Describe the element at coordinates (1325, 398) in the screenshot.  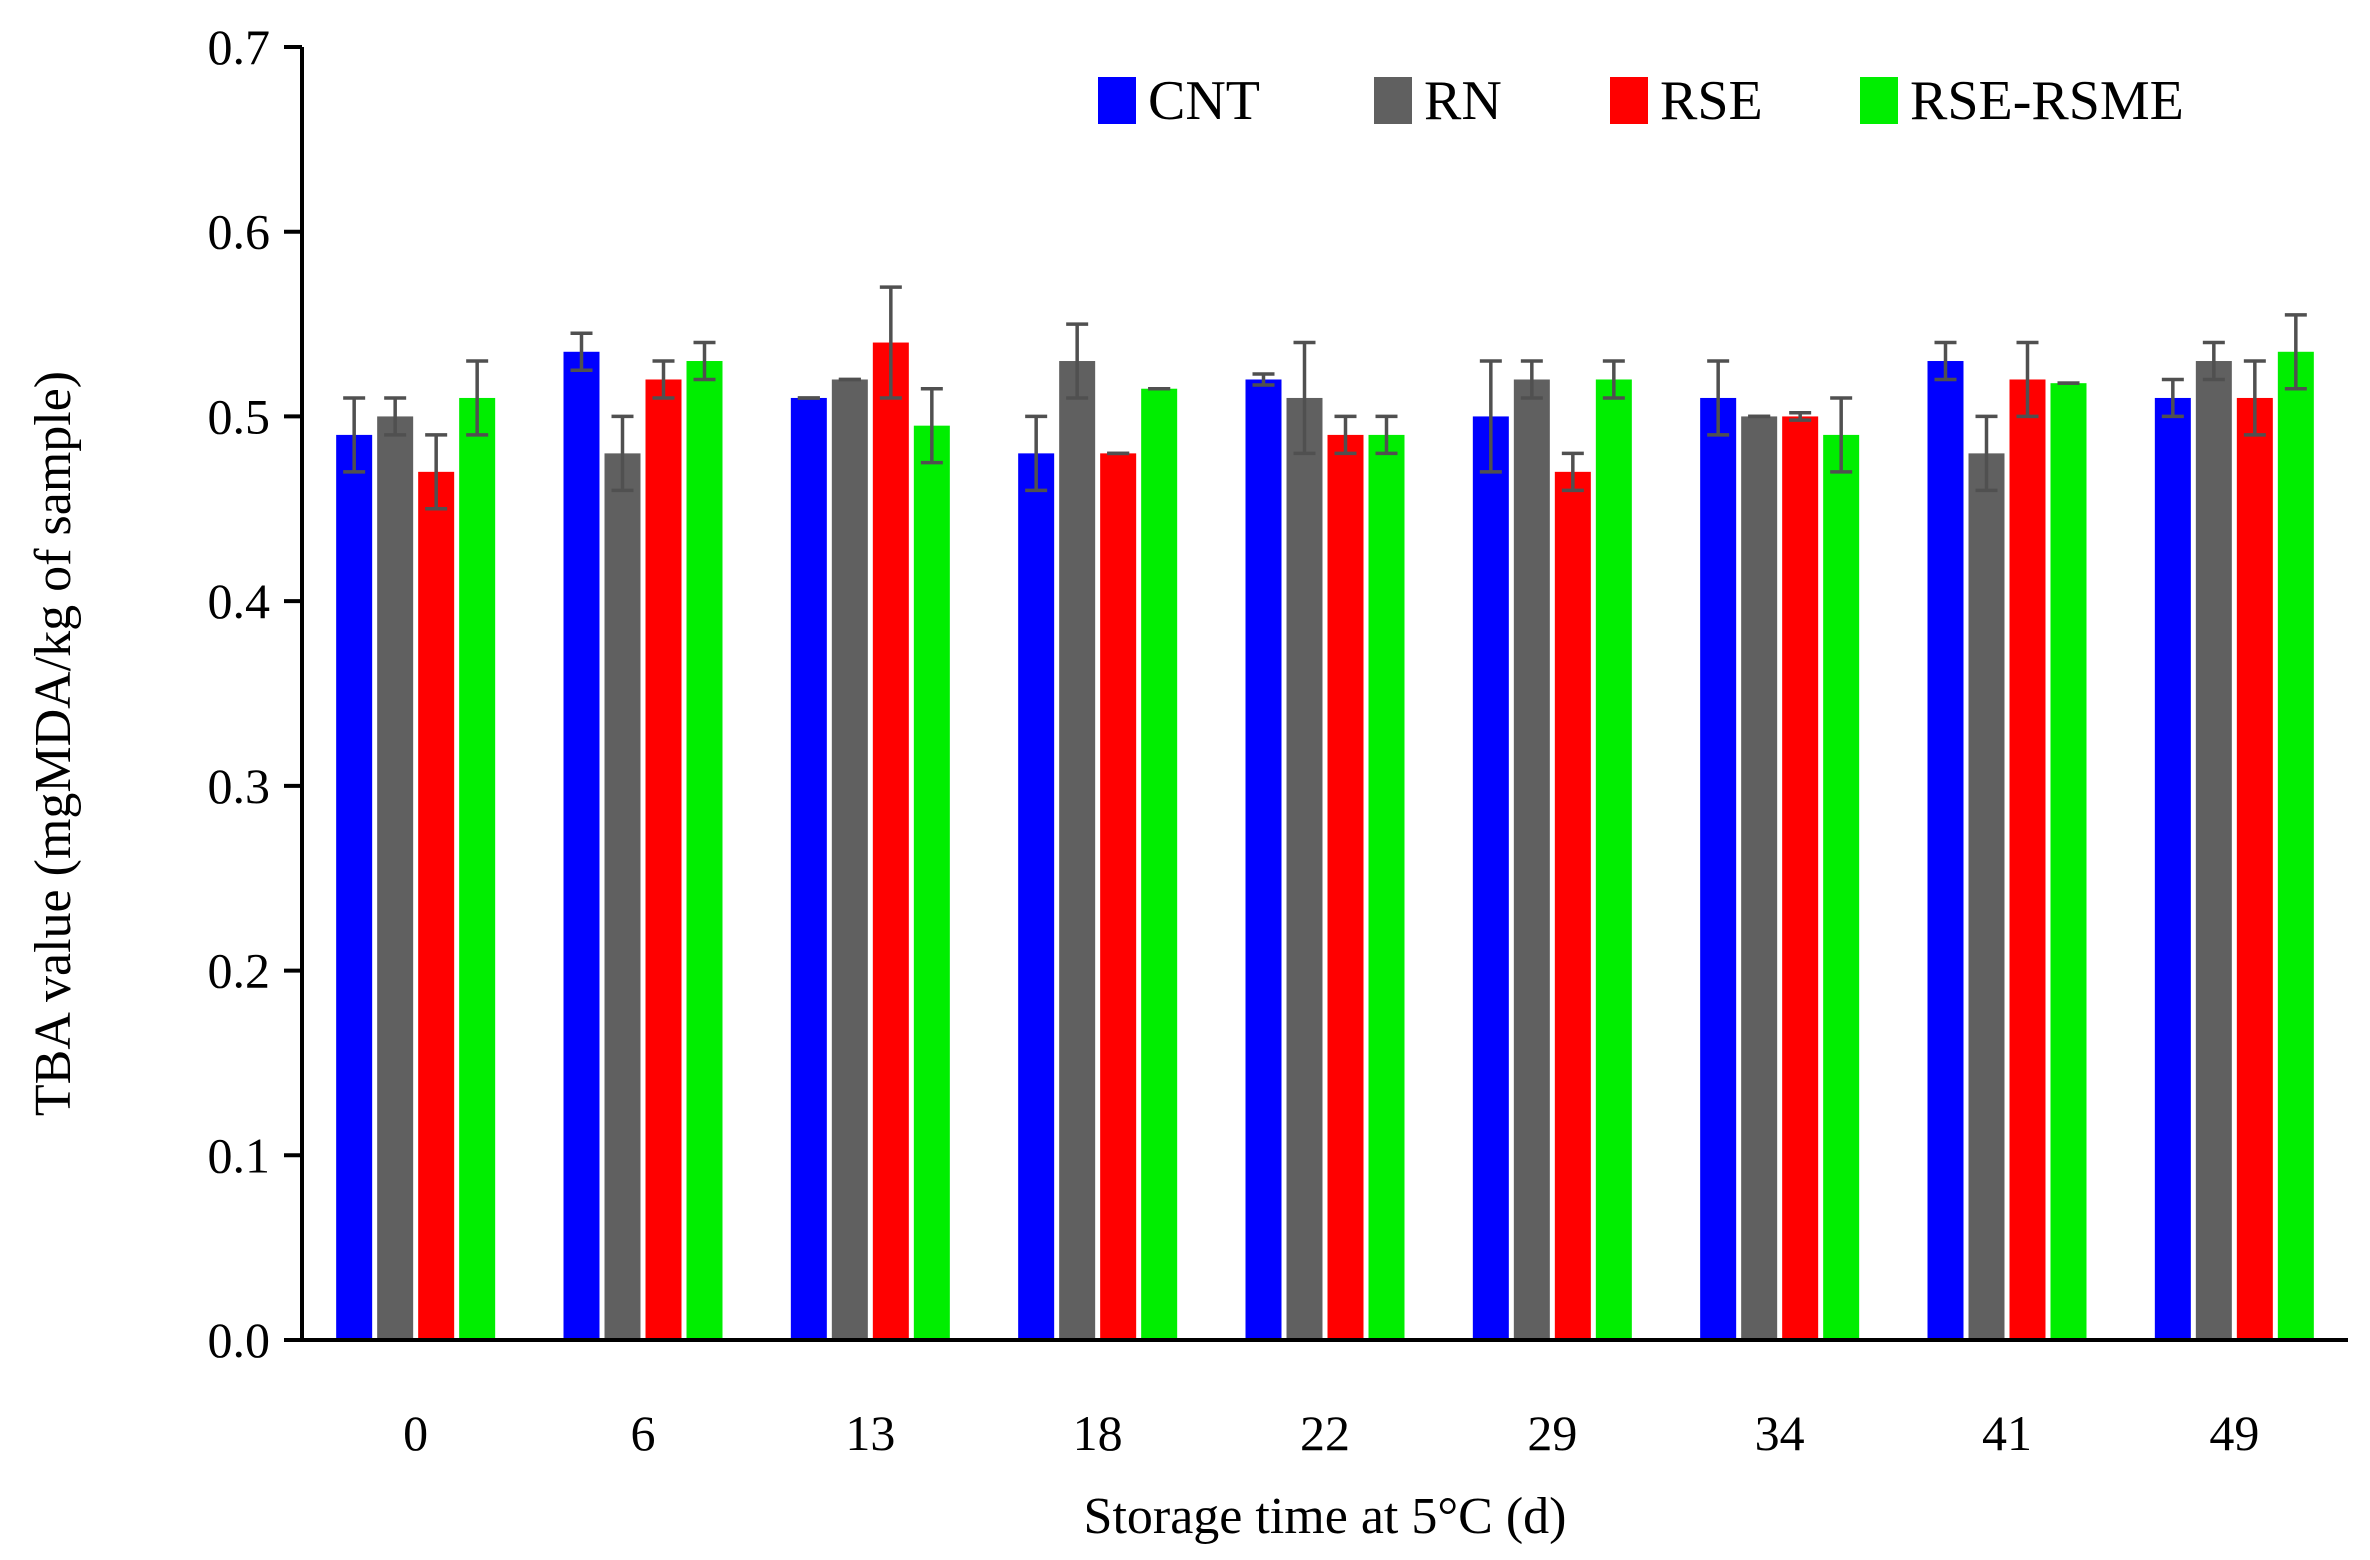
I see `error-bars-layer` at that location.